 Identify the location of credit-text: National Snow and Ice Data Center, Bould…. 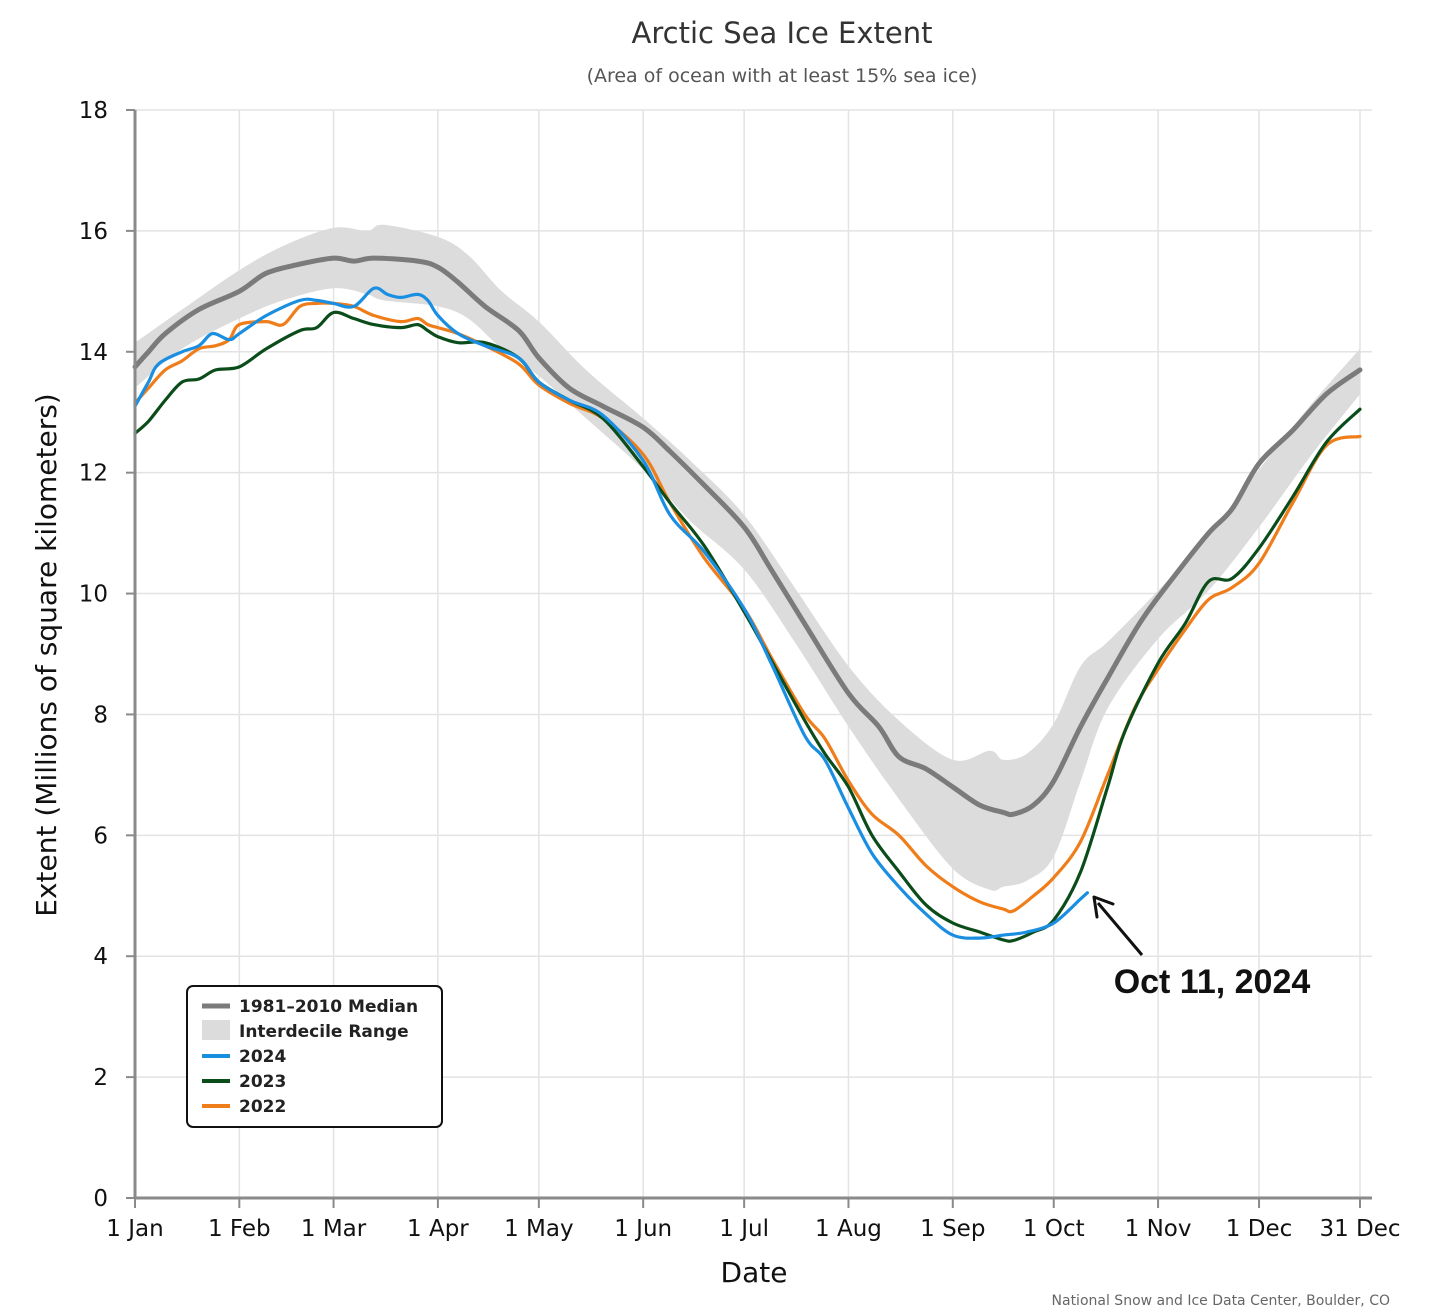
(1221, 1301).